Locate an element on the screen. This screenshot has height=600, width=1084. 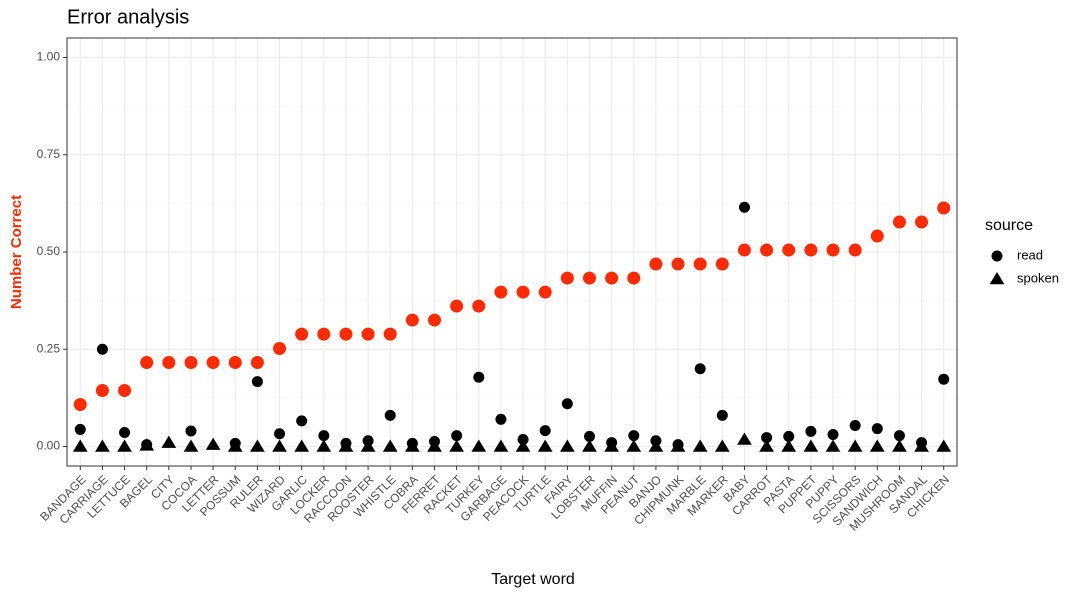
x-axis-label: Target word is located at coordinates (533, 579).